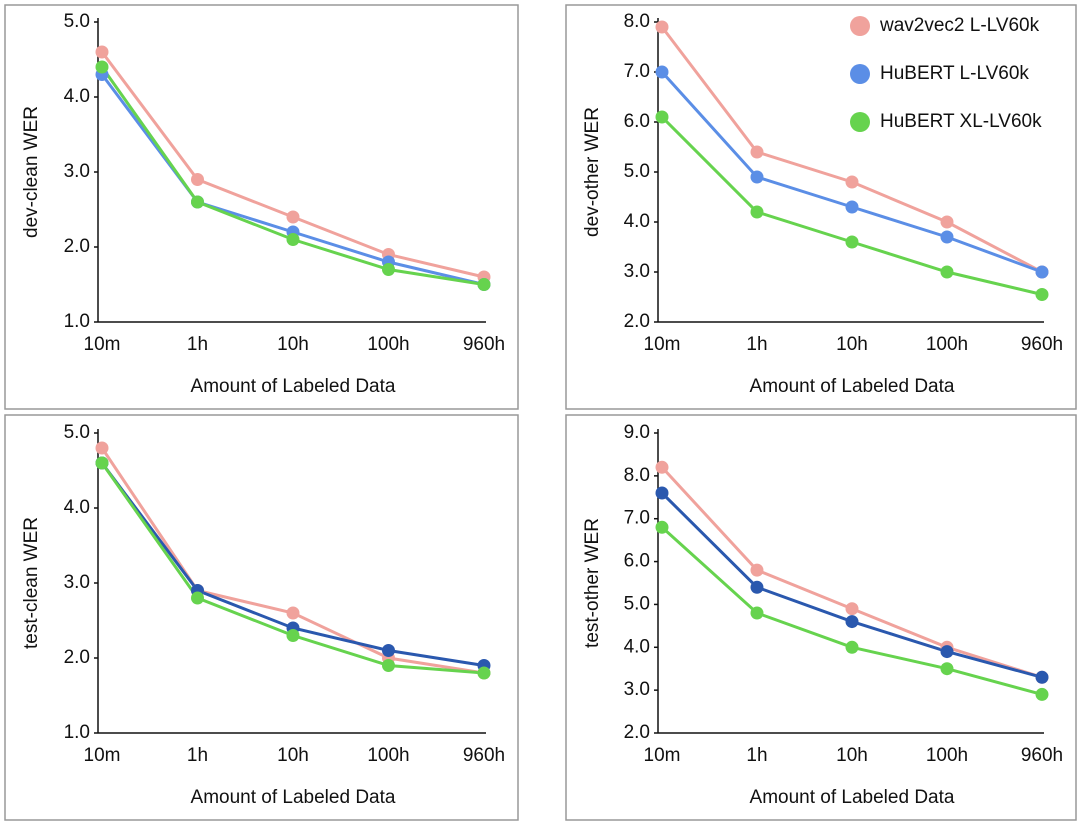 The image size is (1080, 829). What do you see at coordinates (961, 121) in the screenshot?
I see `legend-label: HuBERT XL-LV60k` at bounding box center [961, 121].